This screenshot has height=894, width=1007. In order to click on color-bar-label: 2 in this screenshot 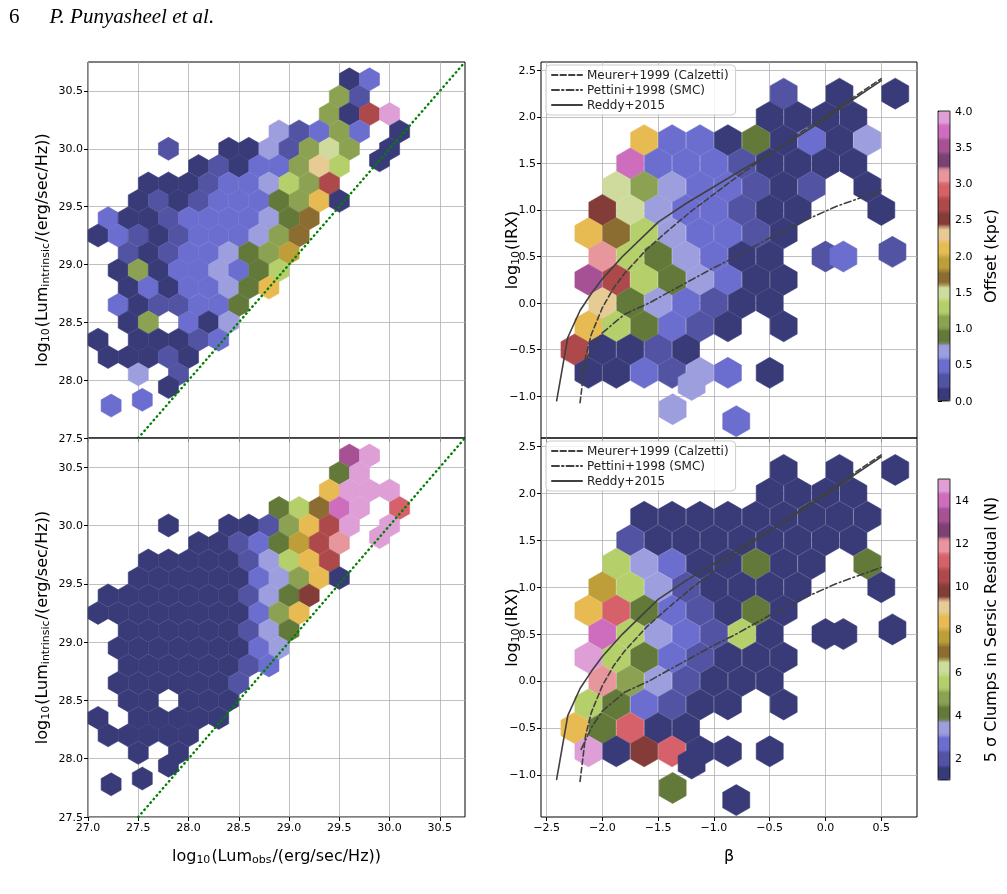, I will do `click(958, 758)`.